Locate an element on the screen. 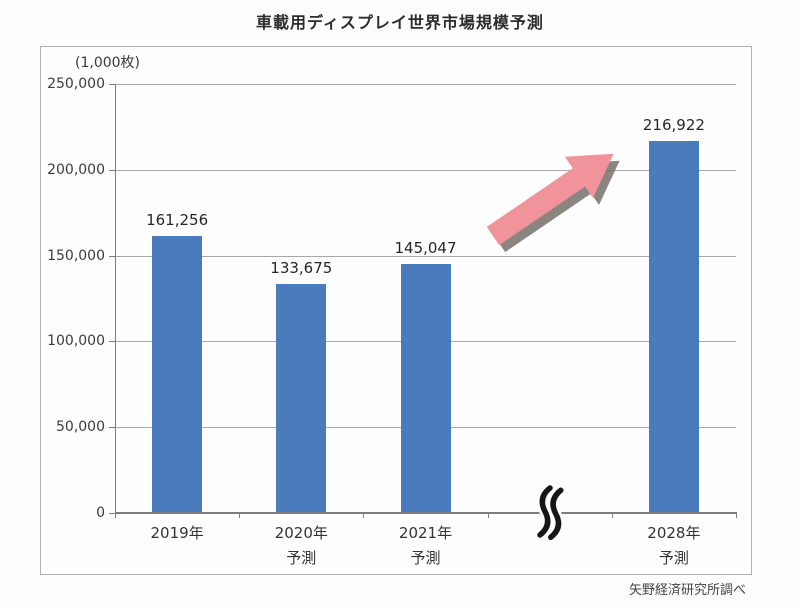  y-tick-label: 200,000 is located at coordinates (76, 169).